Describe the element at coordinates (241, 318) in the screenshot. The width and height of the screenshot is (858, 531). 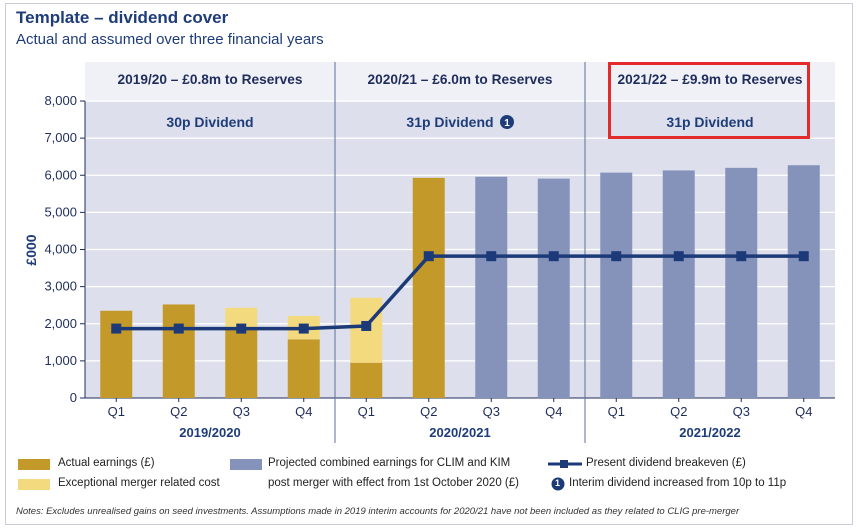
I see `bar-exceptional` at that location.